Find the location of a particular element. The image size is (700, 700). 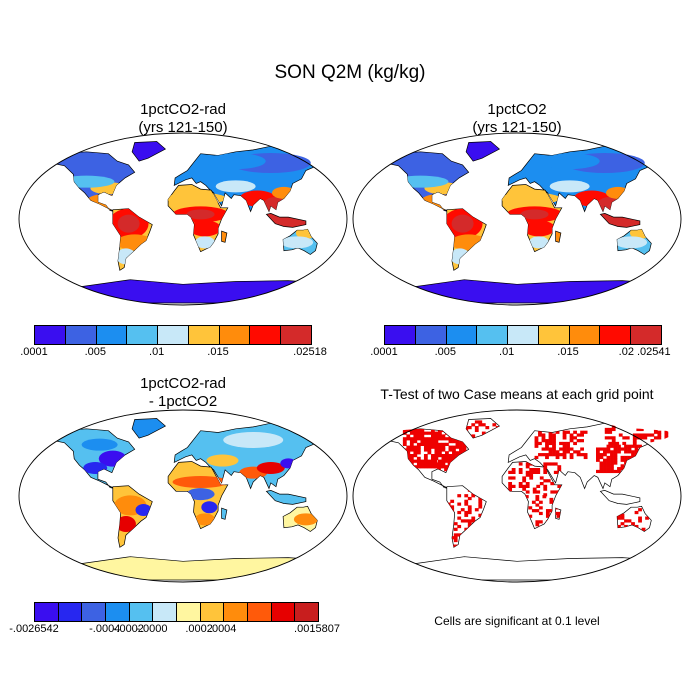

colorbar-1pctCO2 is located at coordinates (523, 335).